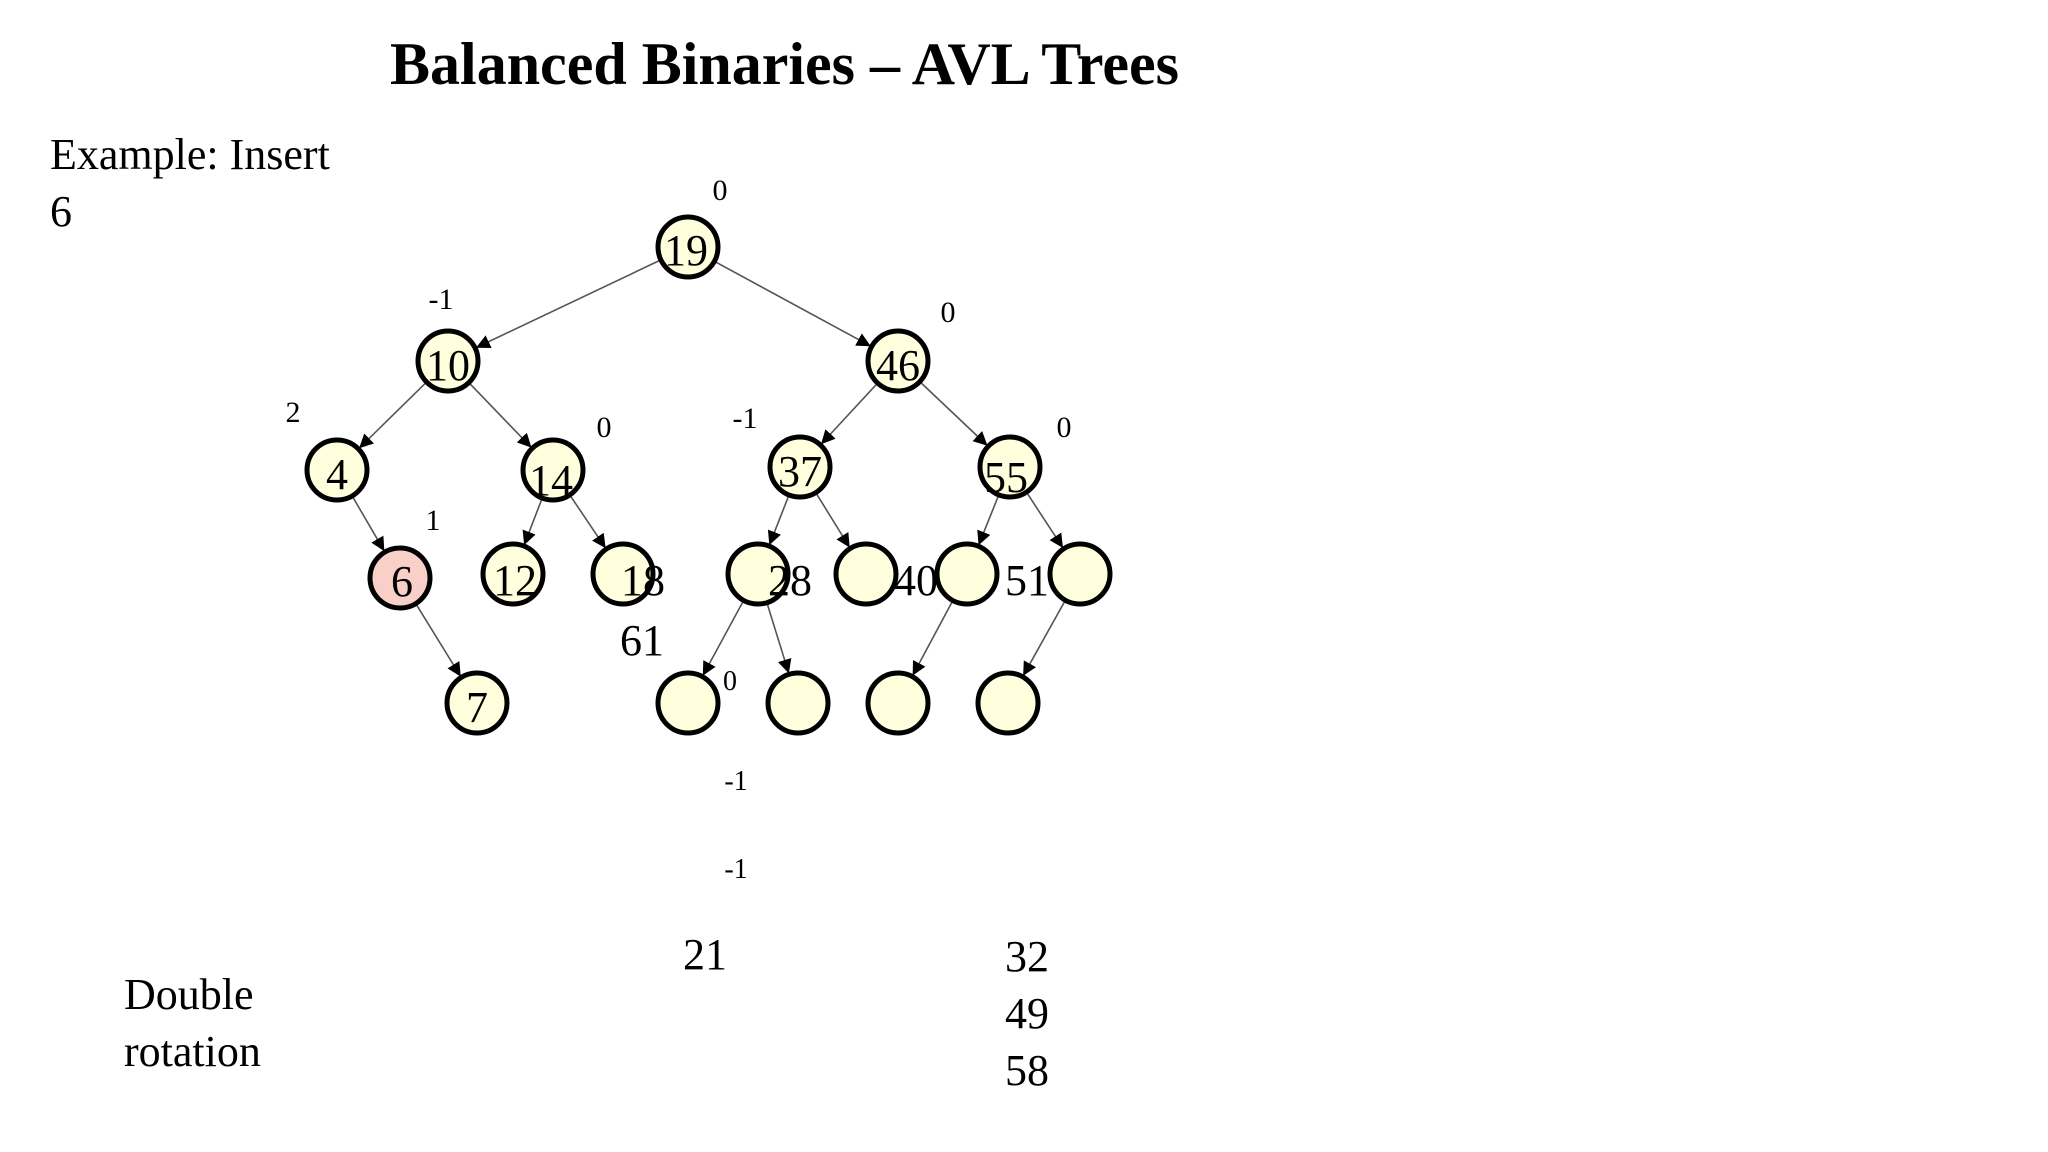 The height and width of the screenshot is (1152, 2048). I want to click on rotation-caption: Double rotation, so click(192, 1023).